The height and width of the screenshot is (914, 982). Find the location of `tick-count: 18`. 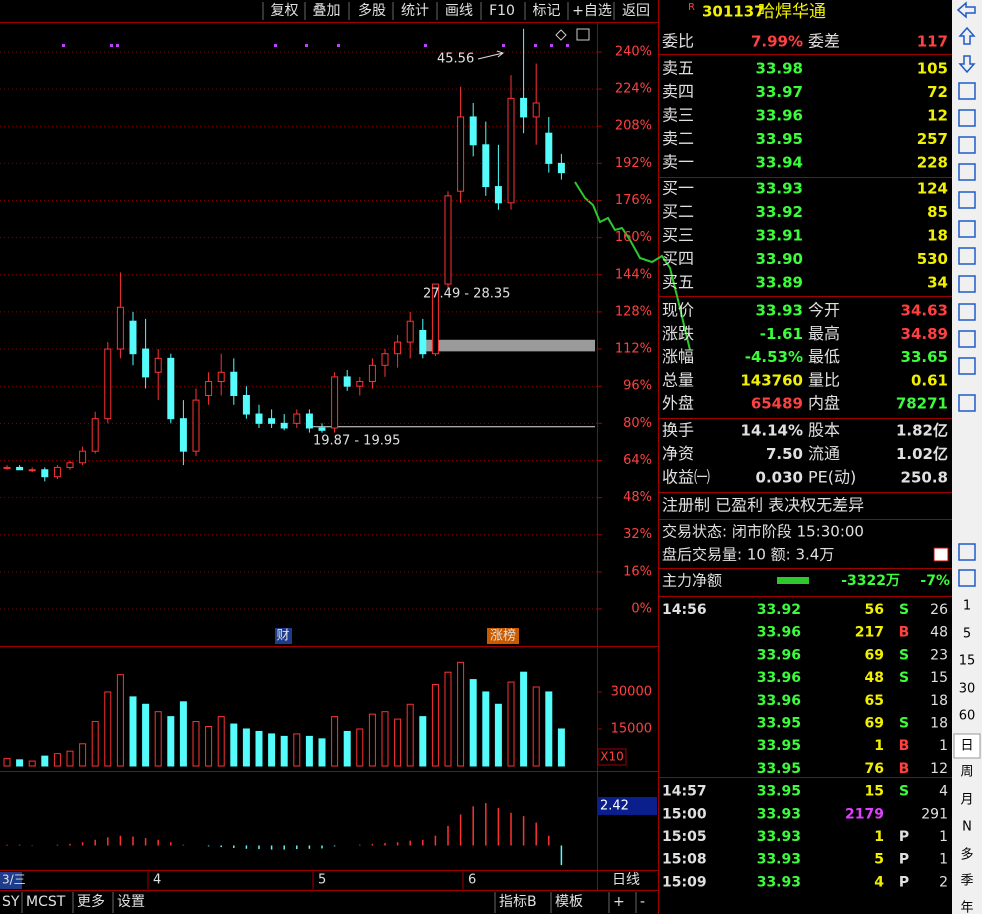

tick-count: 18 is located at coordinates (939, 701).